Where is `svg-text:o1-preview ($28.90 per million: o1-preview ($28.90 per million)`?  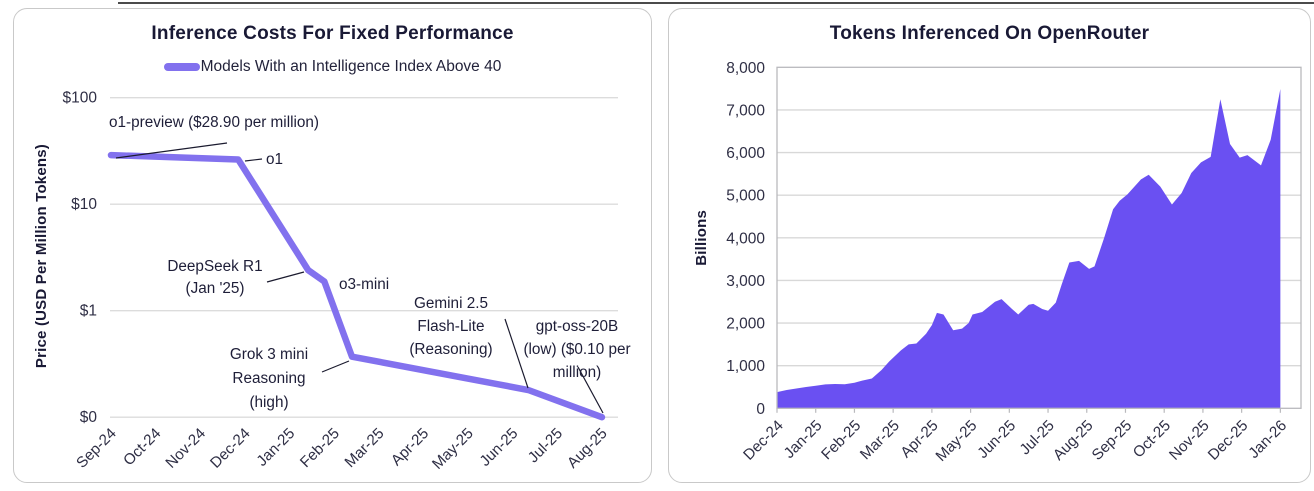
svg-text:o1-preview ($28.90 per million: o1-preview ($28.90 per million) is located at coordinates (214, 122).